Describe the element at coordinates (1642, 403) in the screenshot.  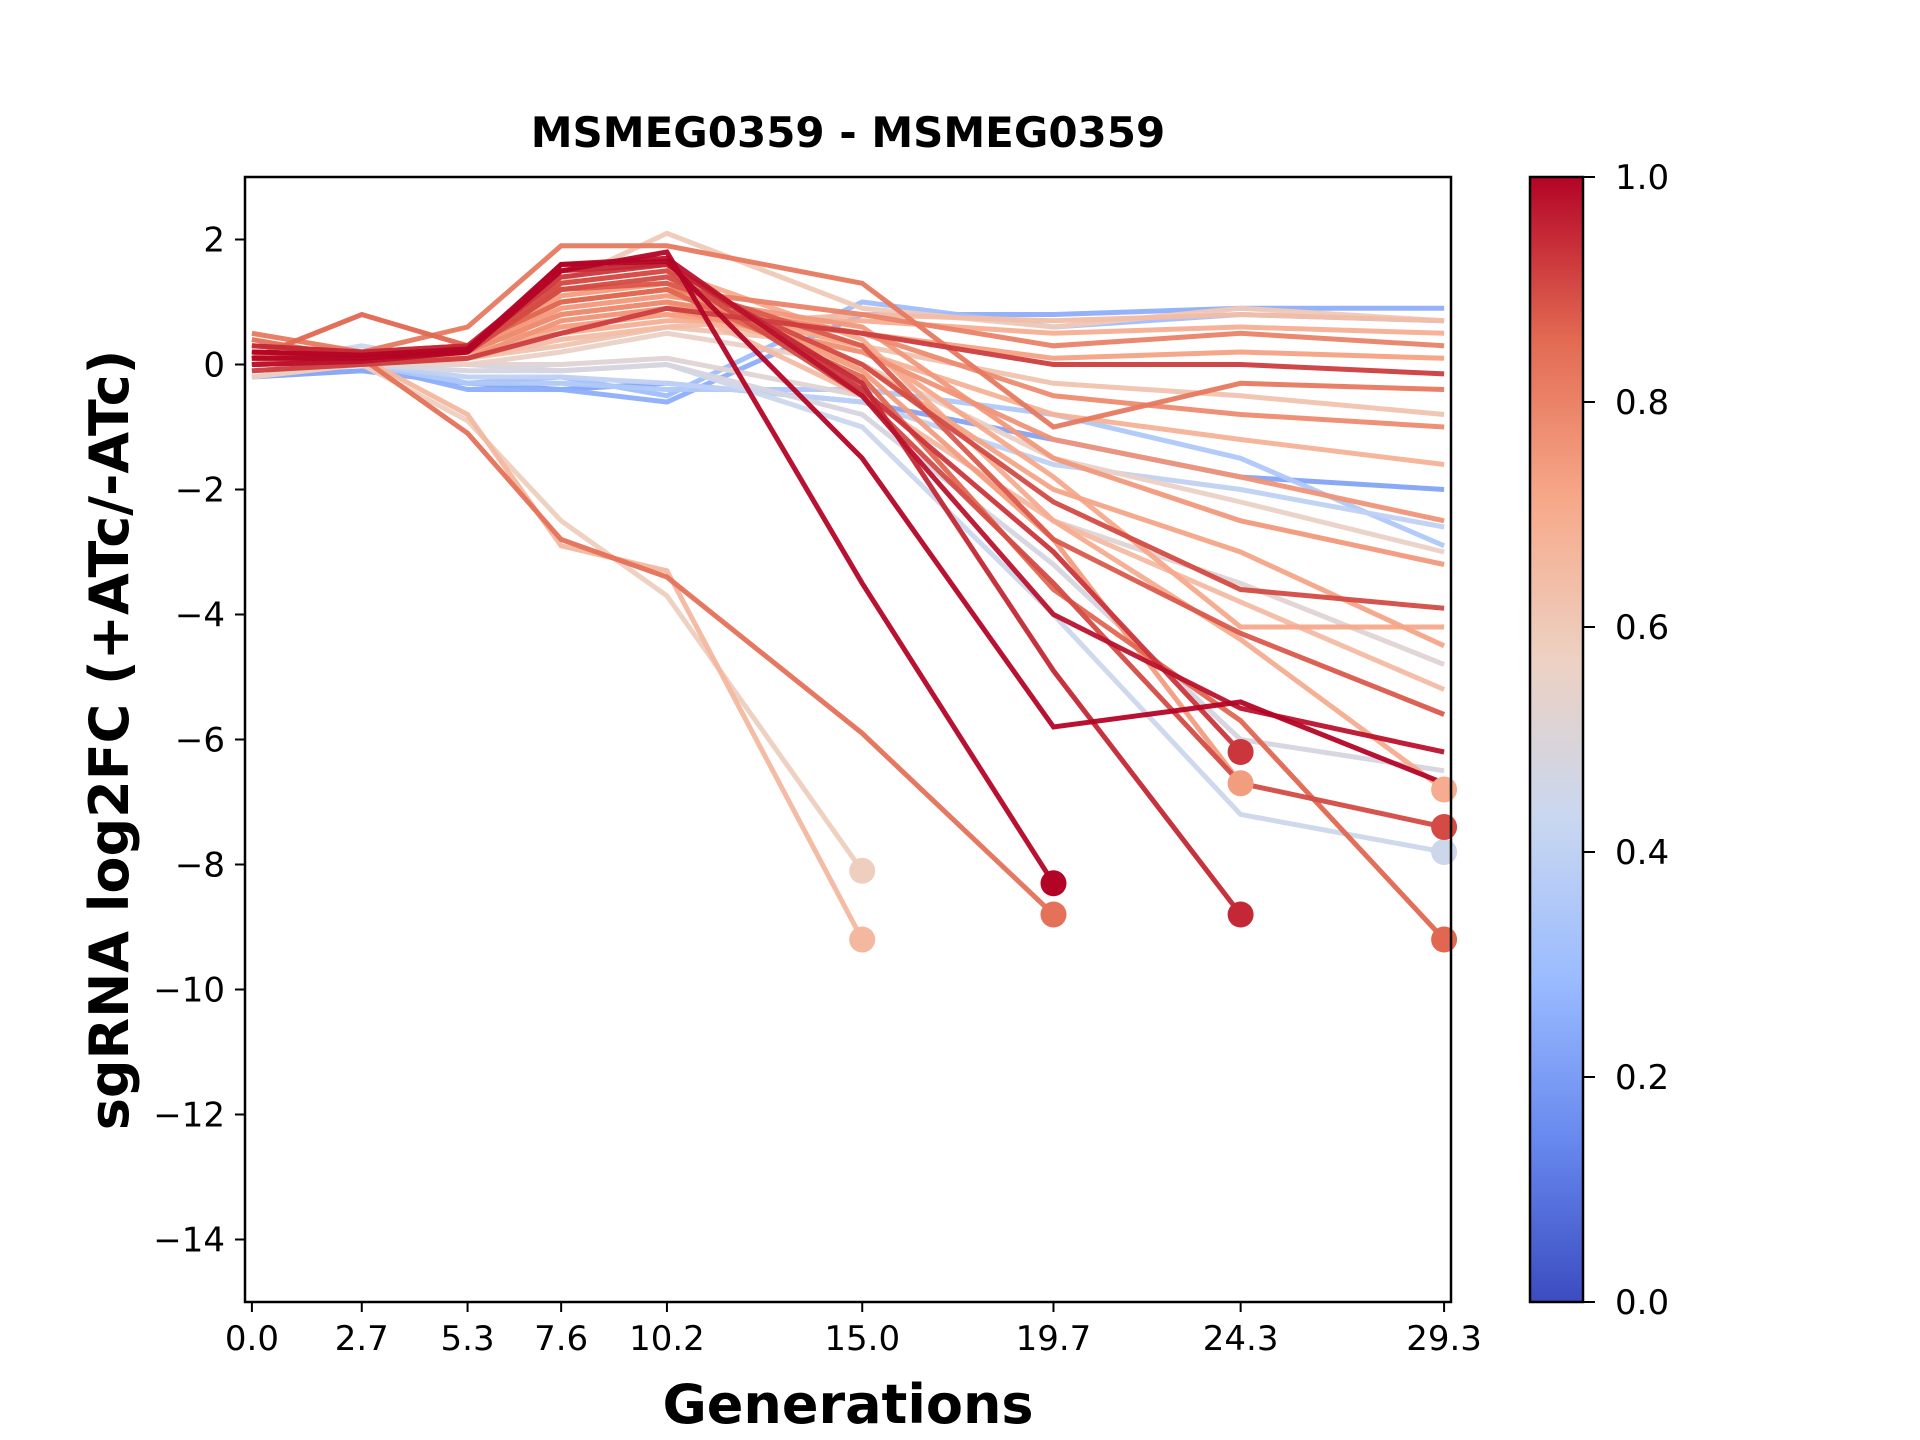
I see `colorbar-tick-label: 0.8` at that location.